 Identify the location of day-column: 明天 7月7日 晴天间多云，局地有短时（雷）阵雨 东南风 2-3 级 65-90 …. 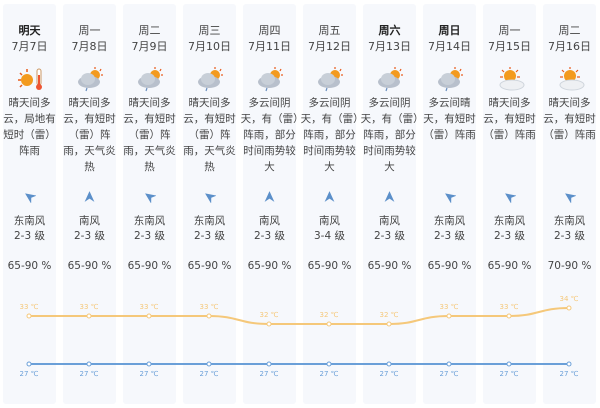
(29, 204).